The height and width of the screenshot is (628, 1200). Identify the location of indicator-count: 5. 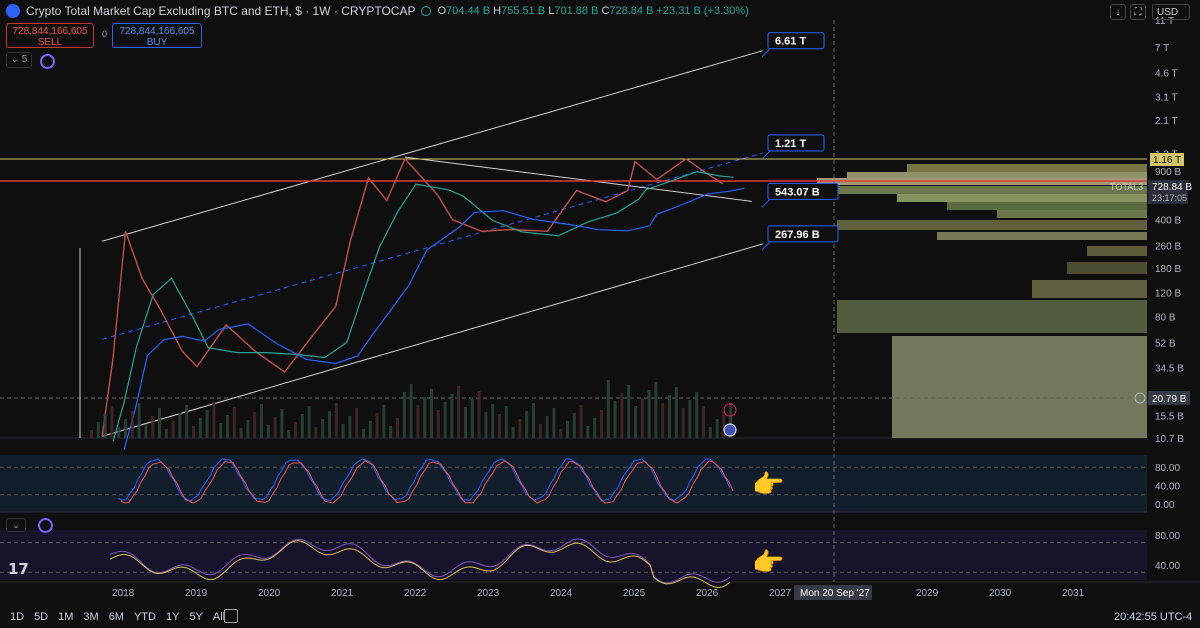
(24, 59).